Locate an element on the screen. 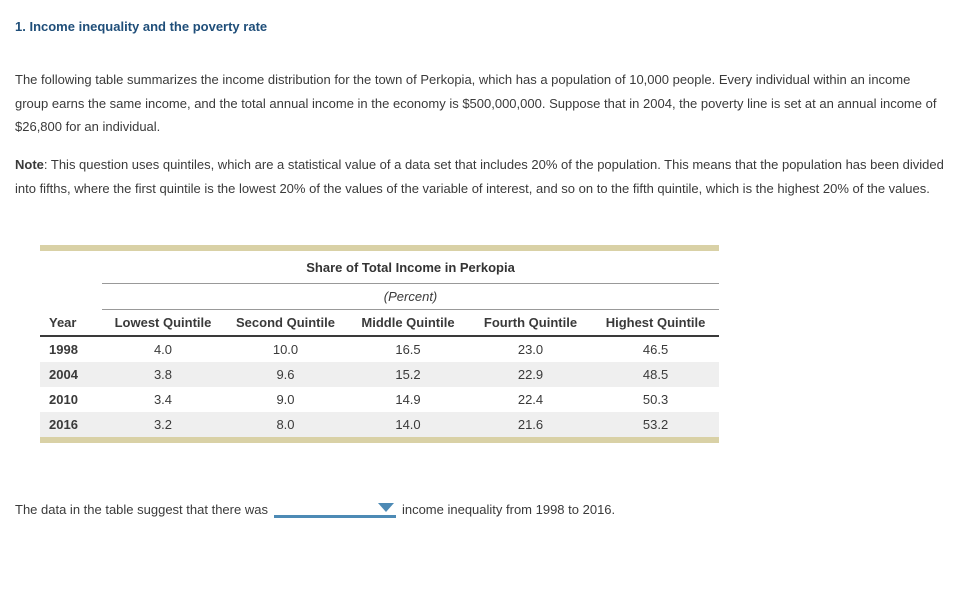  value-cell: 8.0 is located at coordinates (285, 424).